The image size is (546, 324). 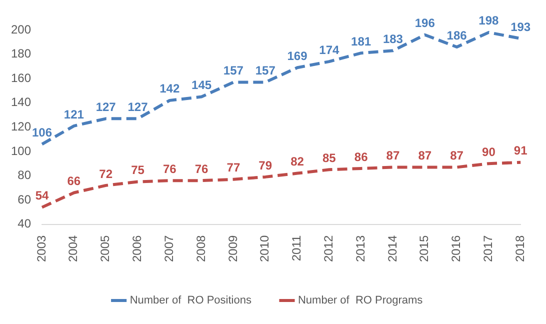 I want to click on data-label: 181, so click(x=361, y=41).